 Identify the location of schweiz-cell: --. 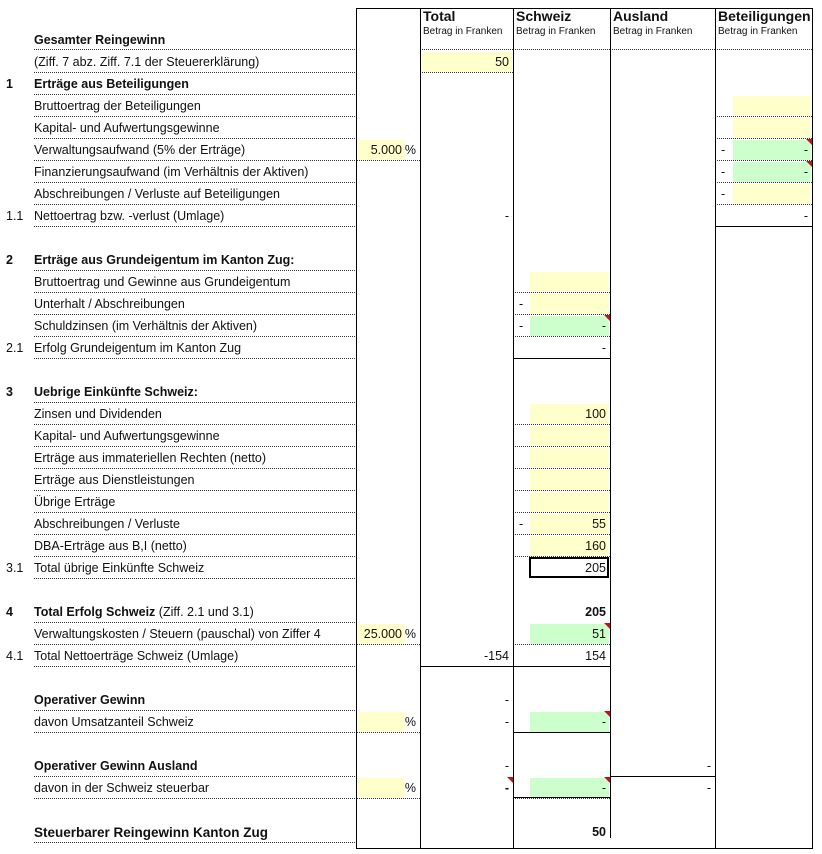
(561, 326).